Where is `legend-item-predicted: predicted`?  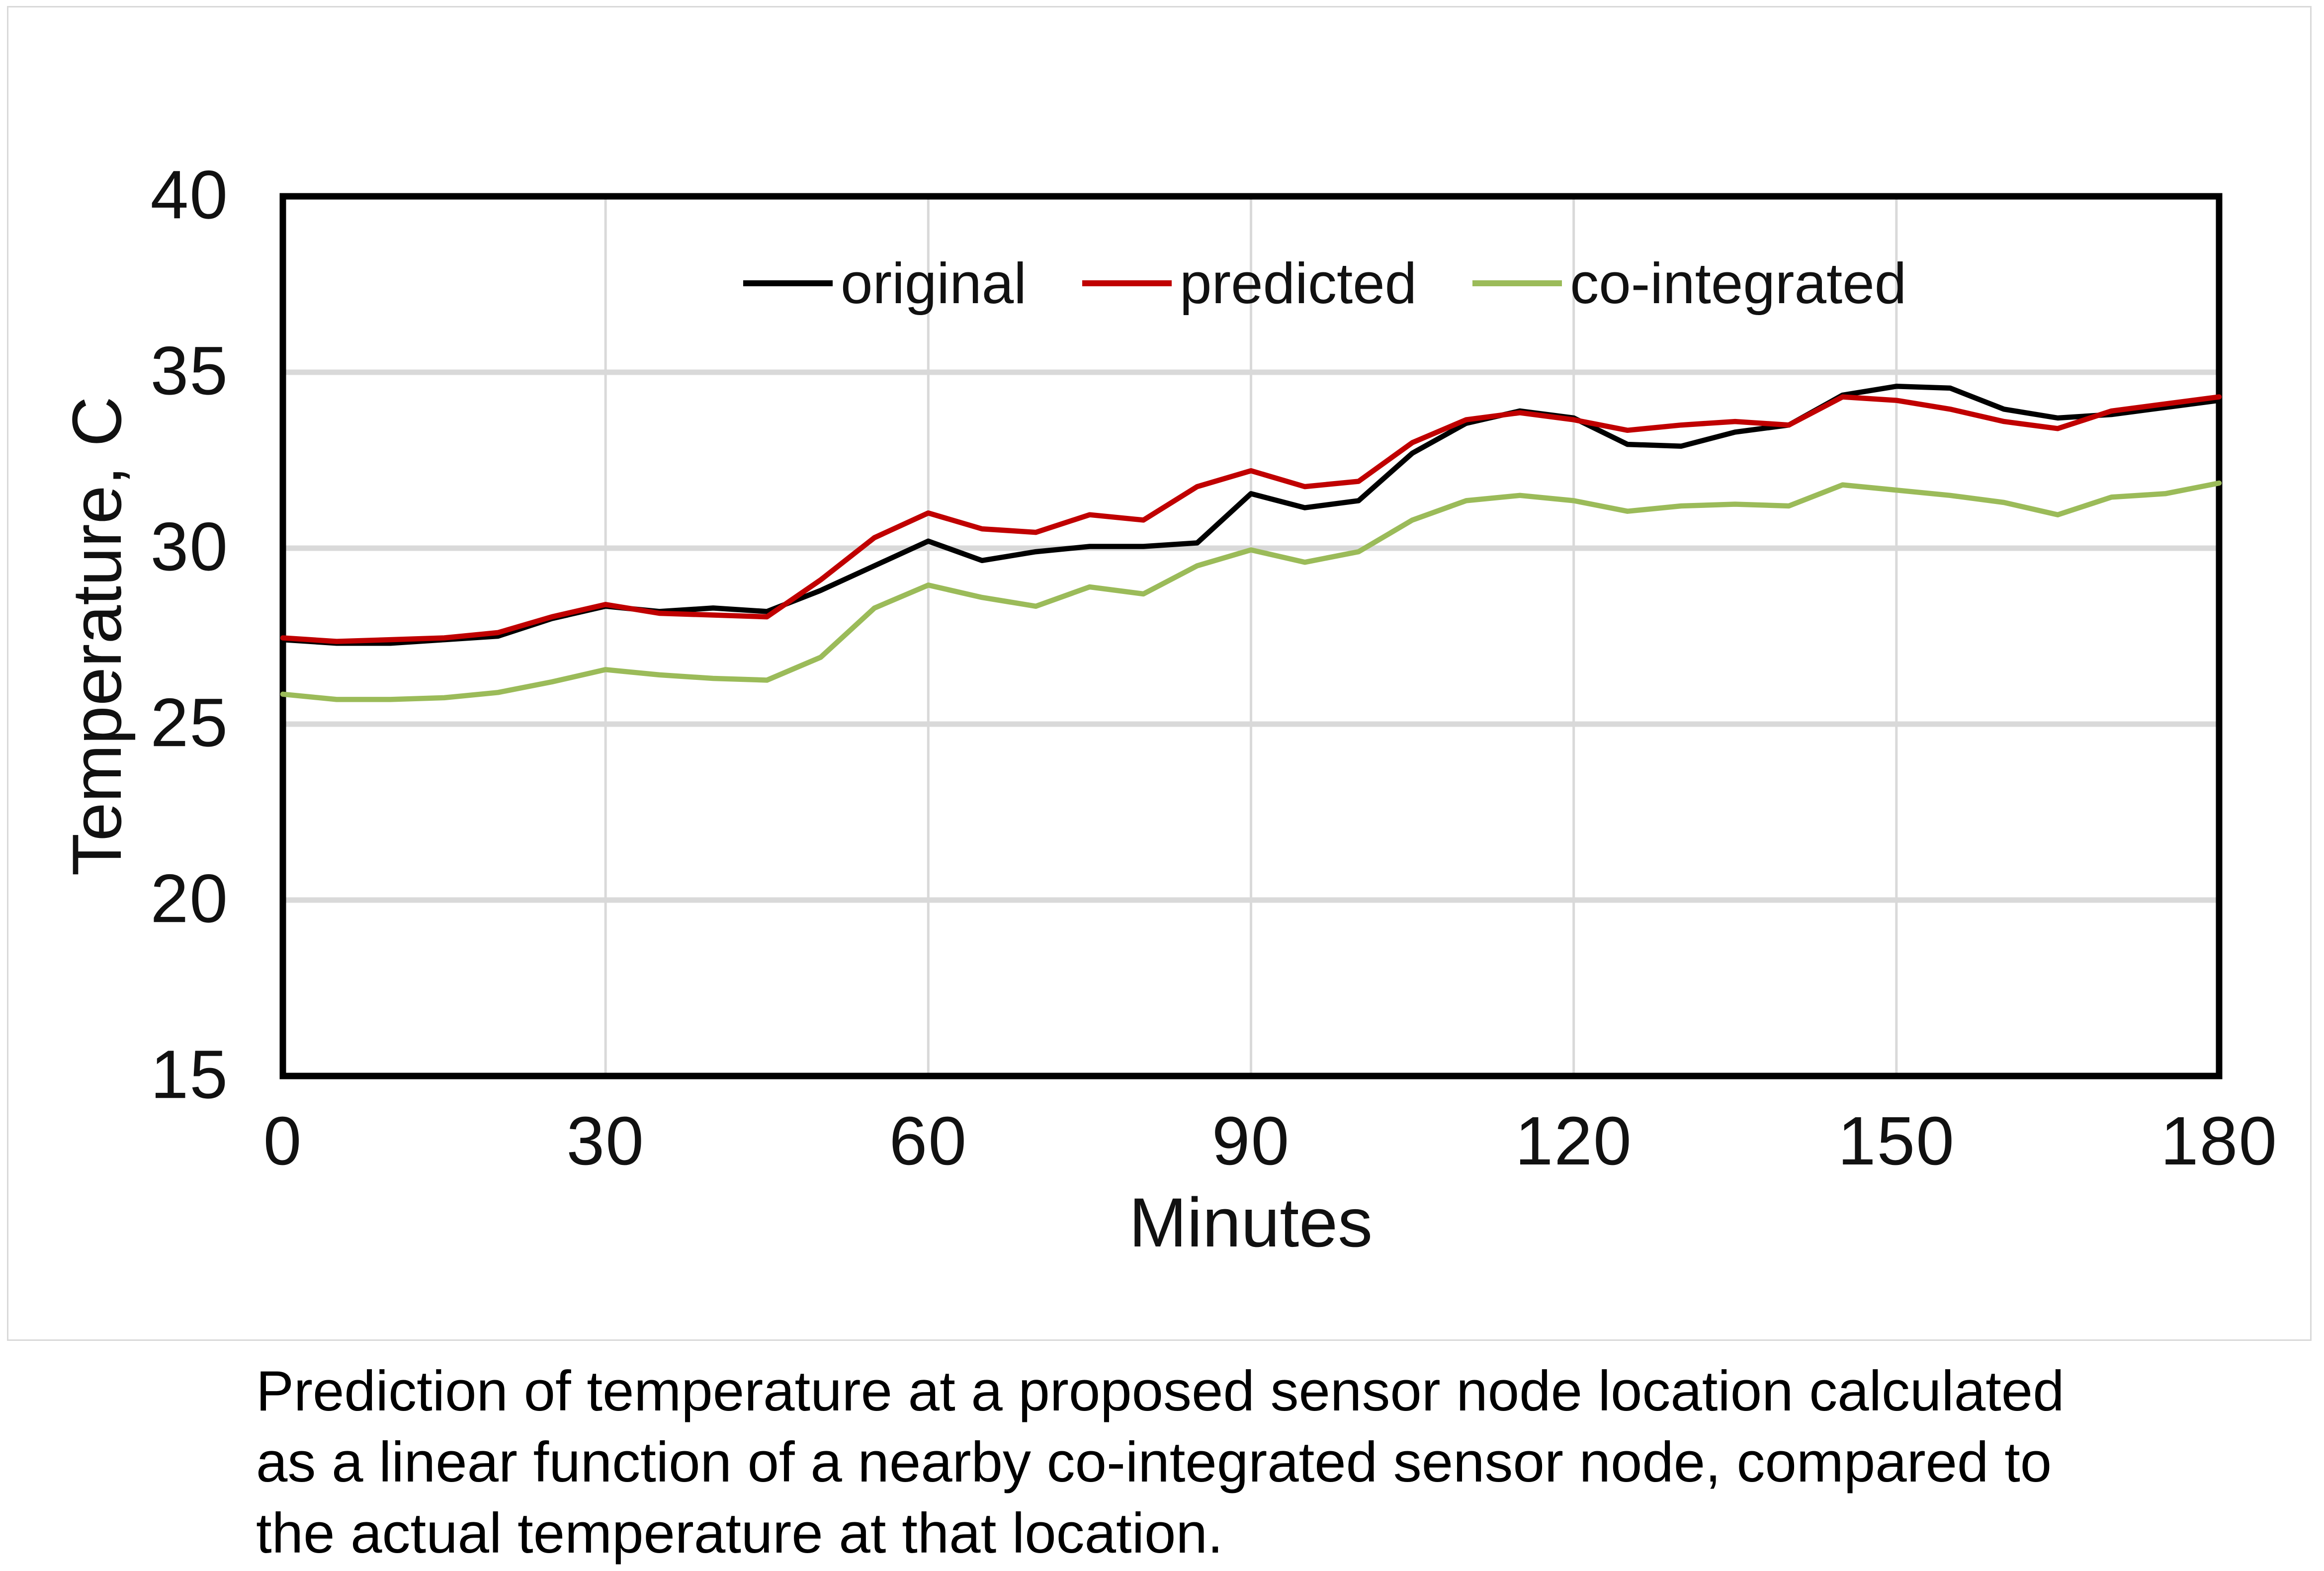 legend-item-predicted: predicted is located at coordinates (1249, 283).